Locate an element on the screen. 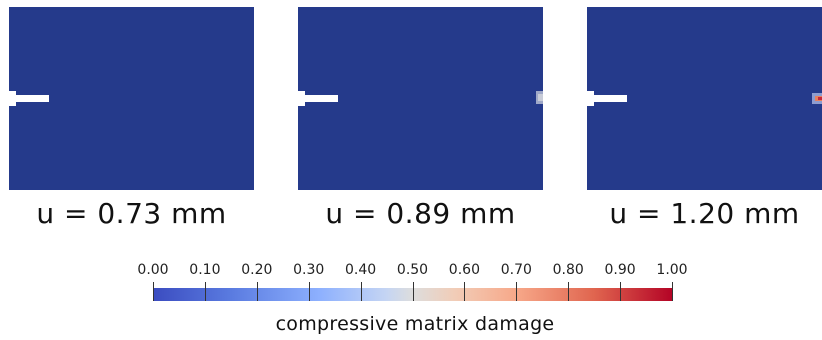 This screenshot has height=340, width=822. colorbar-tick-label: 0.10 is located at coordinates (205, 270).